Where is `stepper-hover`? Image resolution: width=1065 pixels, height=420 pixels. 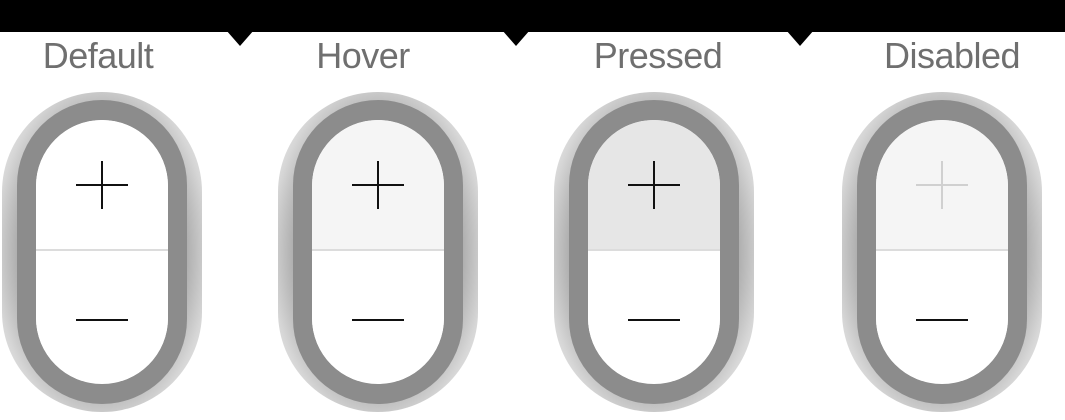 stepper-hover is located at coordinates (378, 252).